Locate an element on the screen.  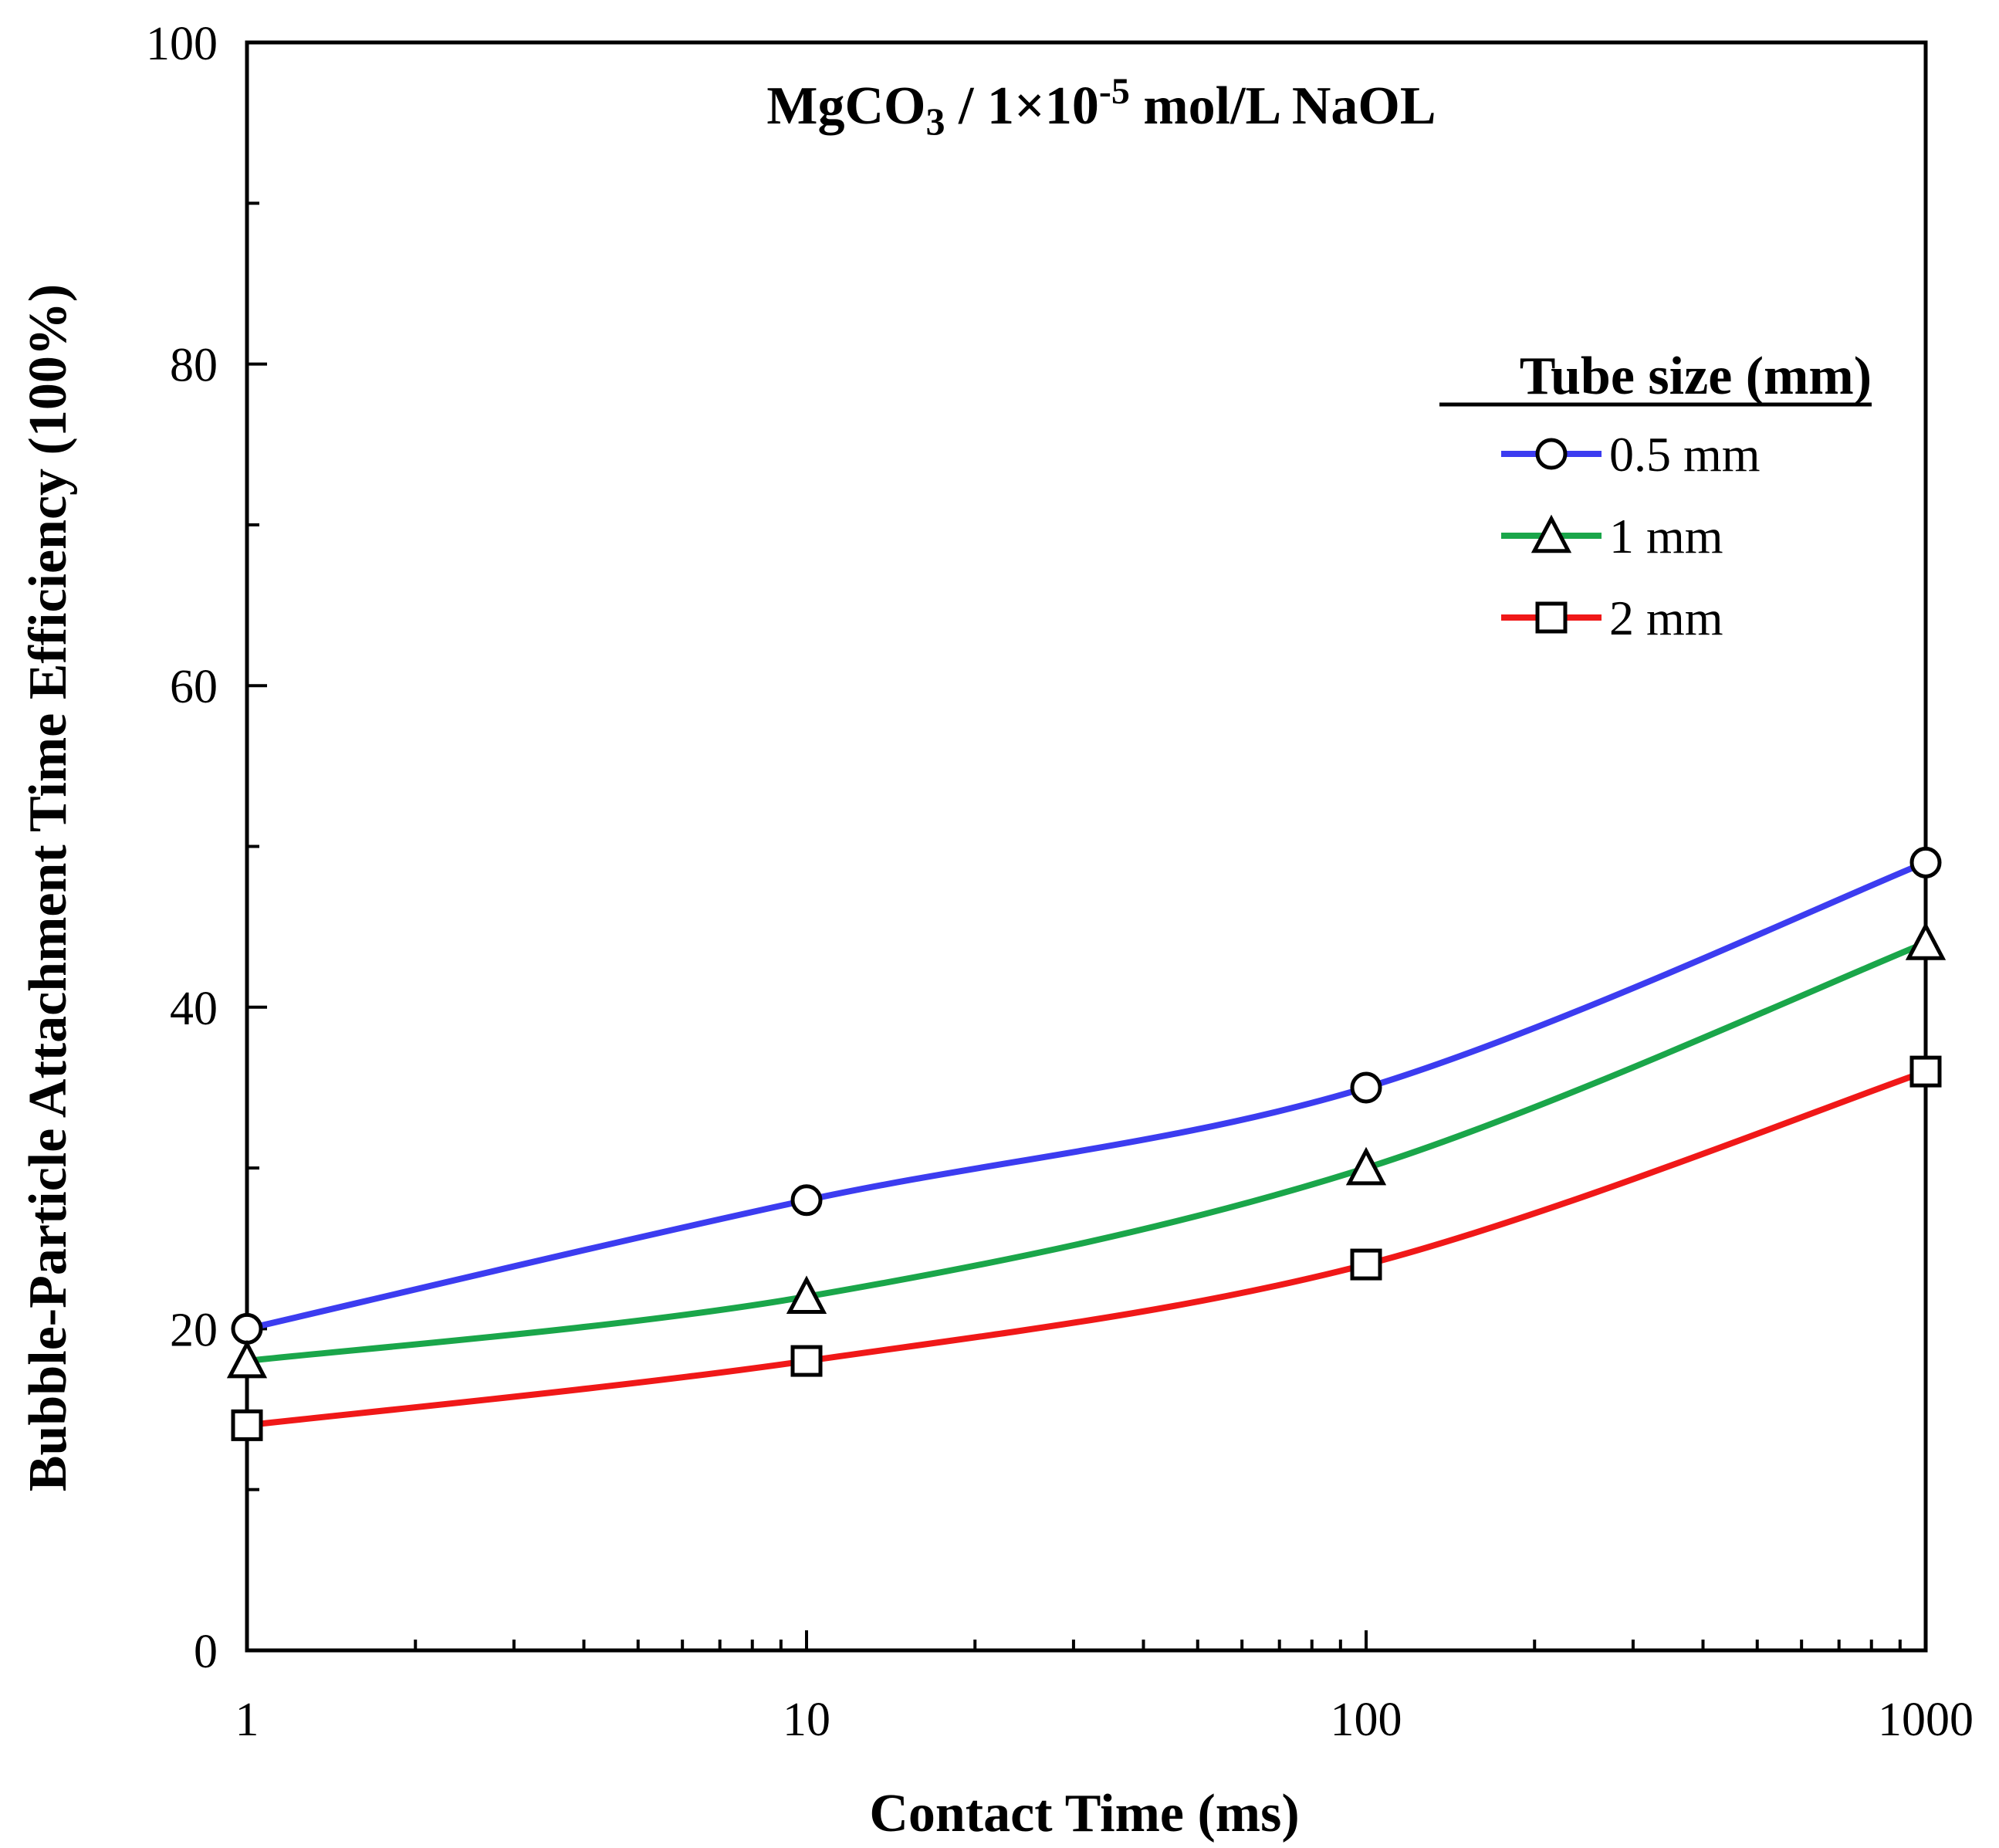
legend-entries: 0.5 mm 1 mm 2 mm is located at coordinates (1631, 536).